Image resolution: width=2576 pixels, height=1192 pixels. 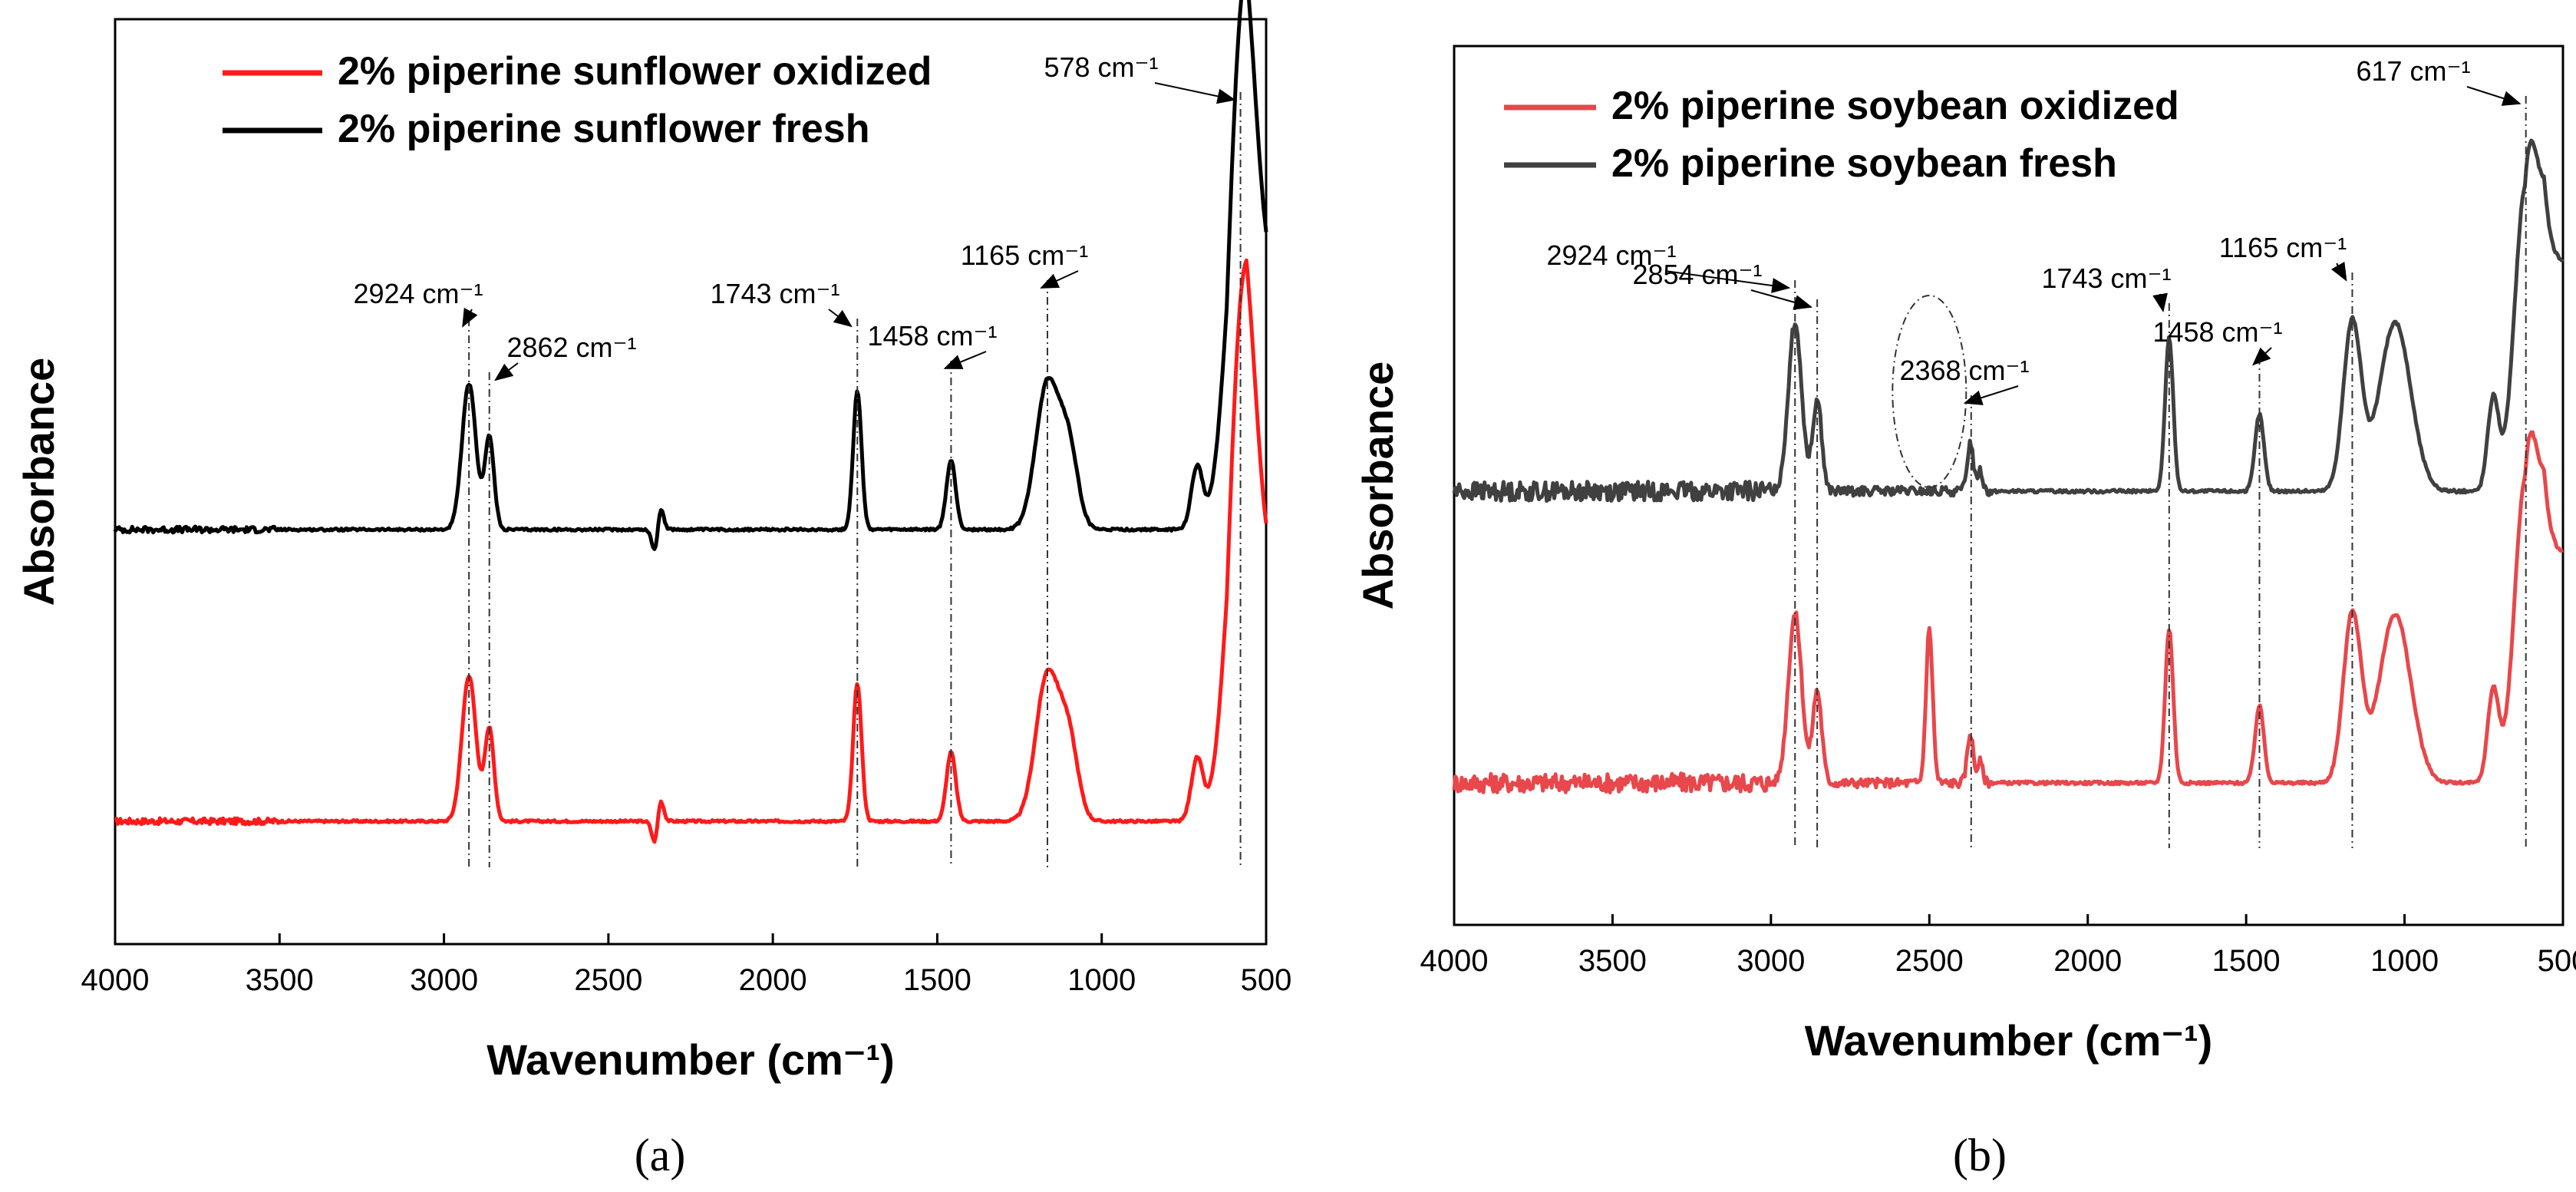 What do you see at coordinates (2008, 612) in the screenshot?
I see `series-line-oxidized` at bounding box center [2008, 612].